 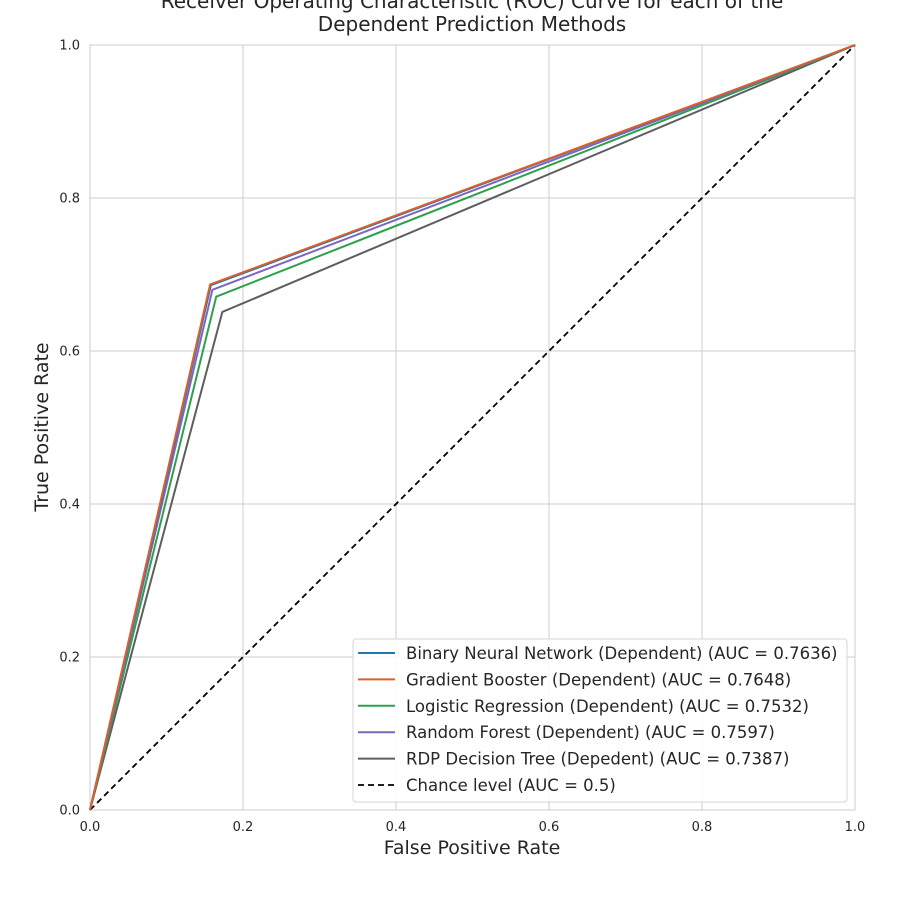 I want to click on legend-box, so click(x=600, y=720).